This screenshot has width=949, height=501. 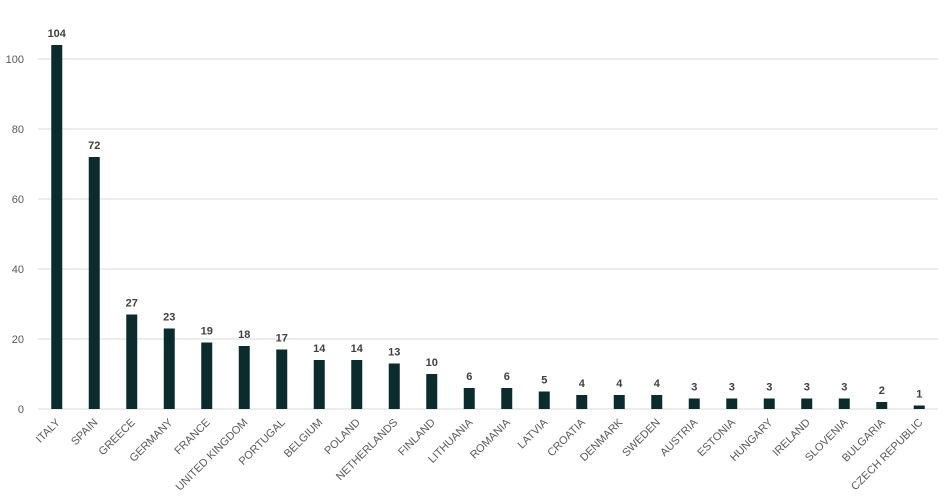 What do you see at coordinates (394, 353) in the screenshot?
I see `value-label: 13` at bounding box center [394, 353].